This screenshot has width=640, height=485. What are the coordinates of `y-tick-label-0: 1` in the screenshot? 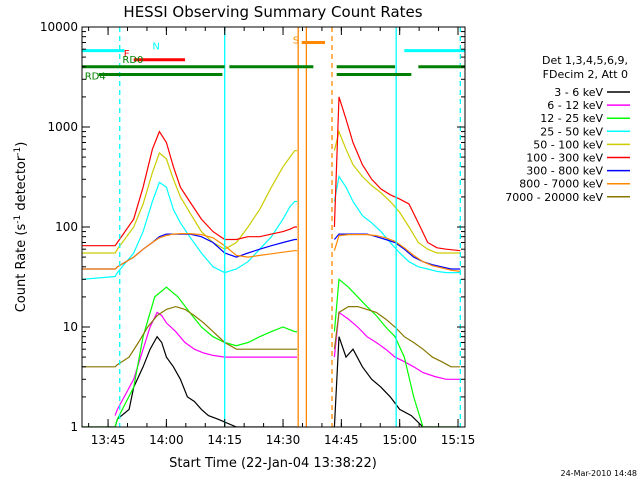 It's located at (74, 427).